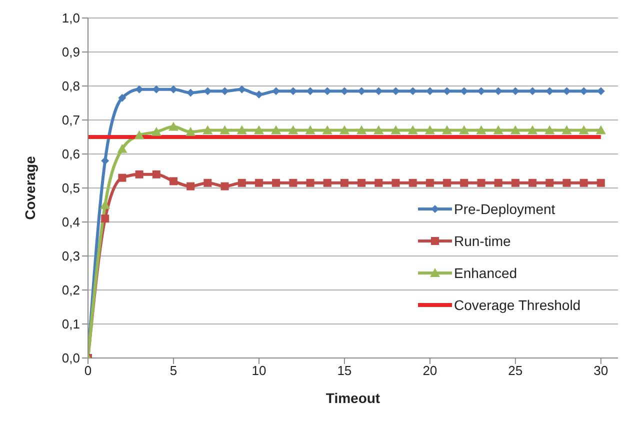 The height and width of the screenshot is (427, 636). I want to click on legend-label: Pre-Deployment, so click(505, 209).